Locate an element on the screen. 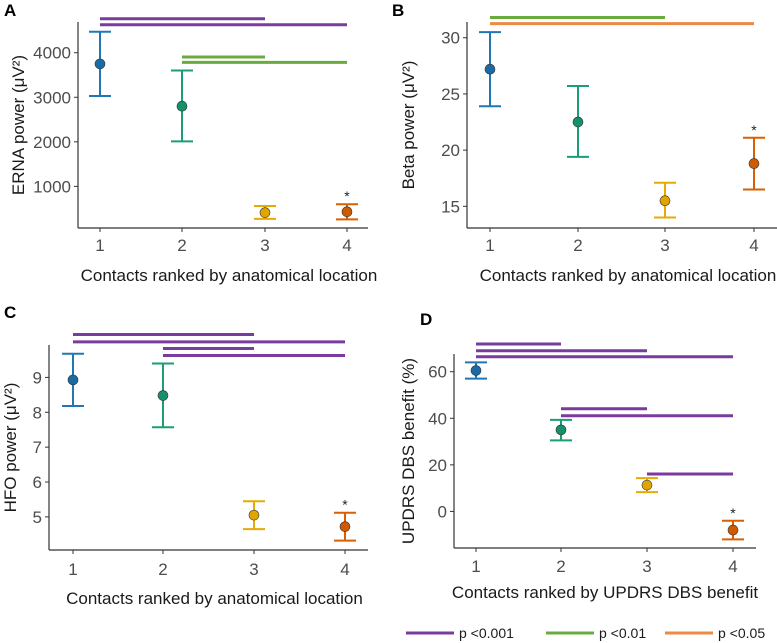 The height and width of the screenshot is (643, 777). panel-label: C is located at coordinates (10, 312).